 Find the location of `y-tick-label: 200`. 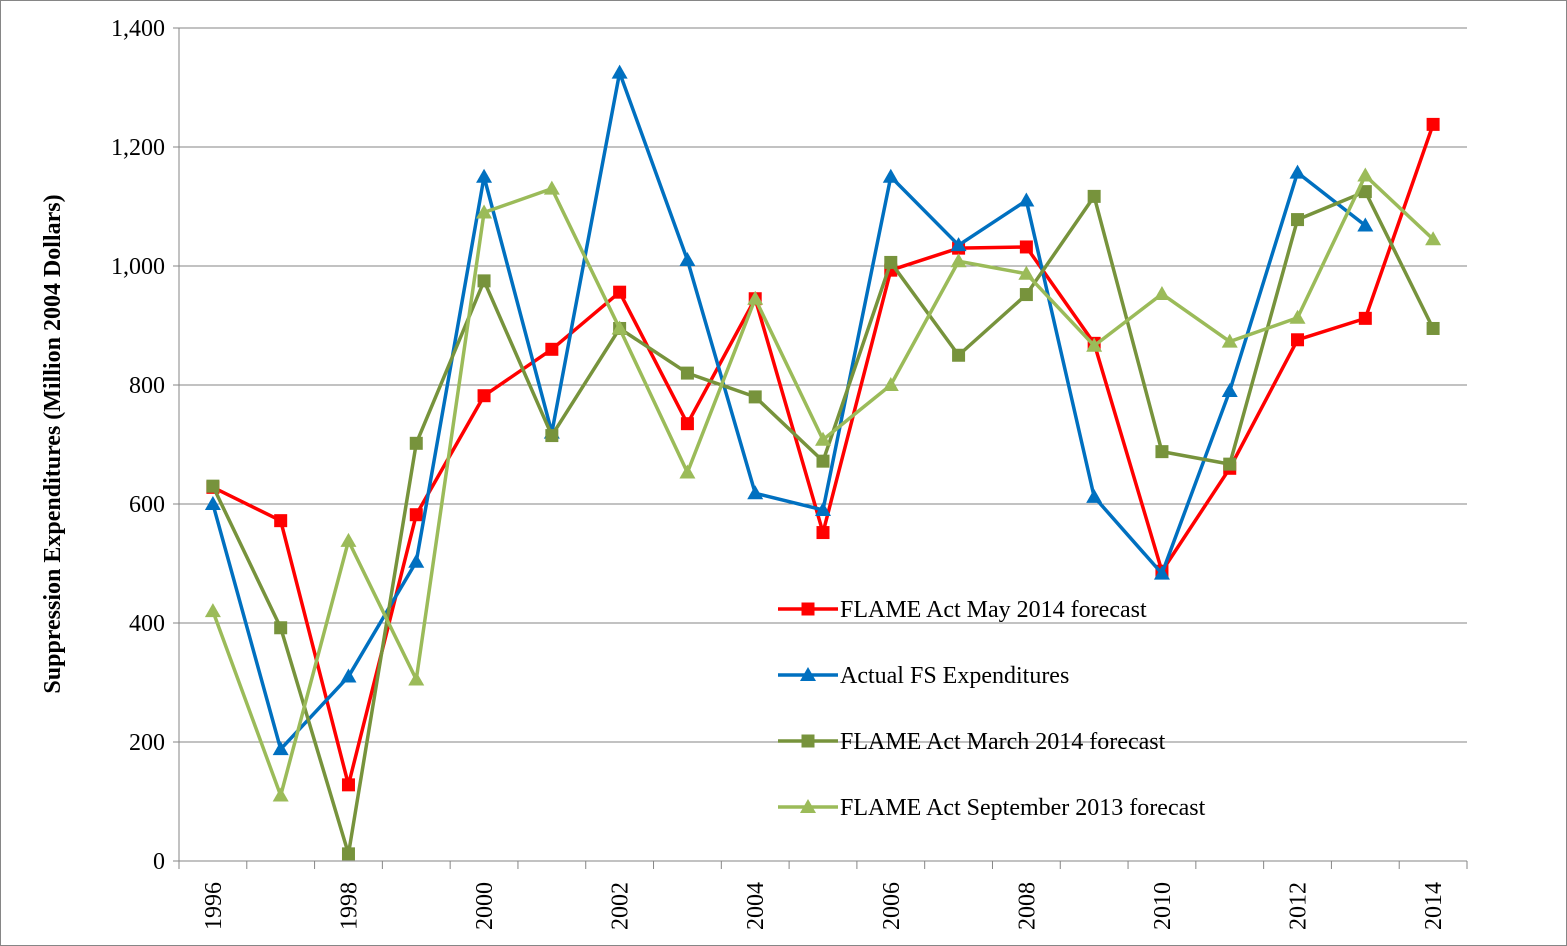

y-tick-label: 200 is located at coordinates (147, 743).